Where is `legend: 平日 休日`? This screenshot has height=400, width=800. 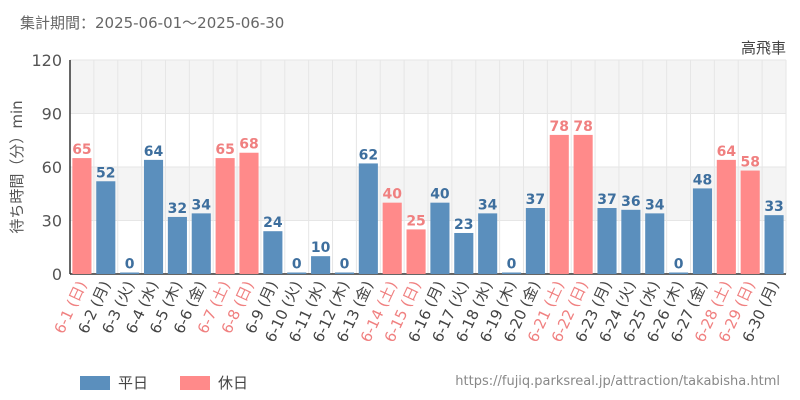 legend: 平日 休日 is located at coordinates (164, 382).